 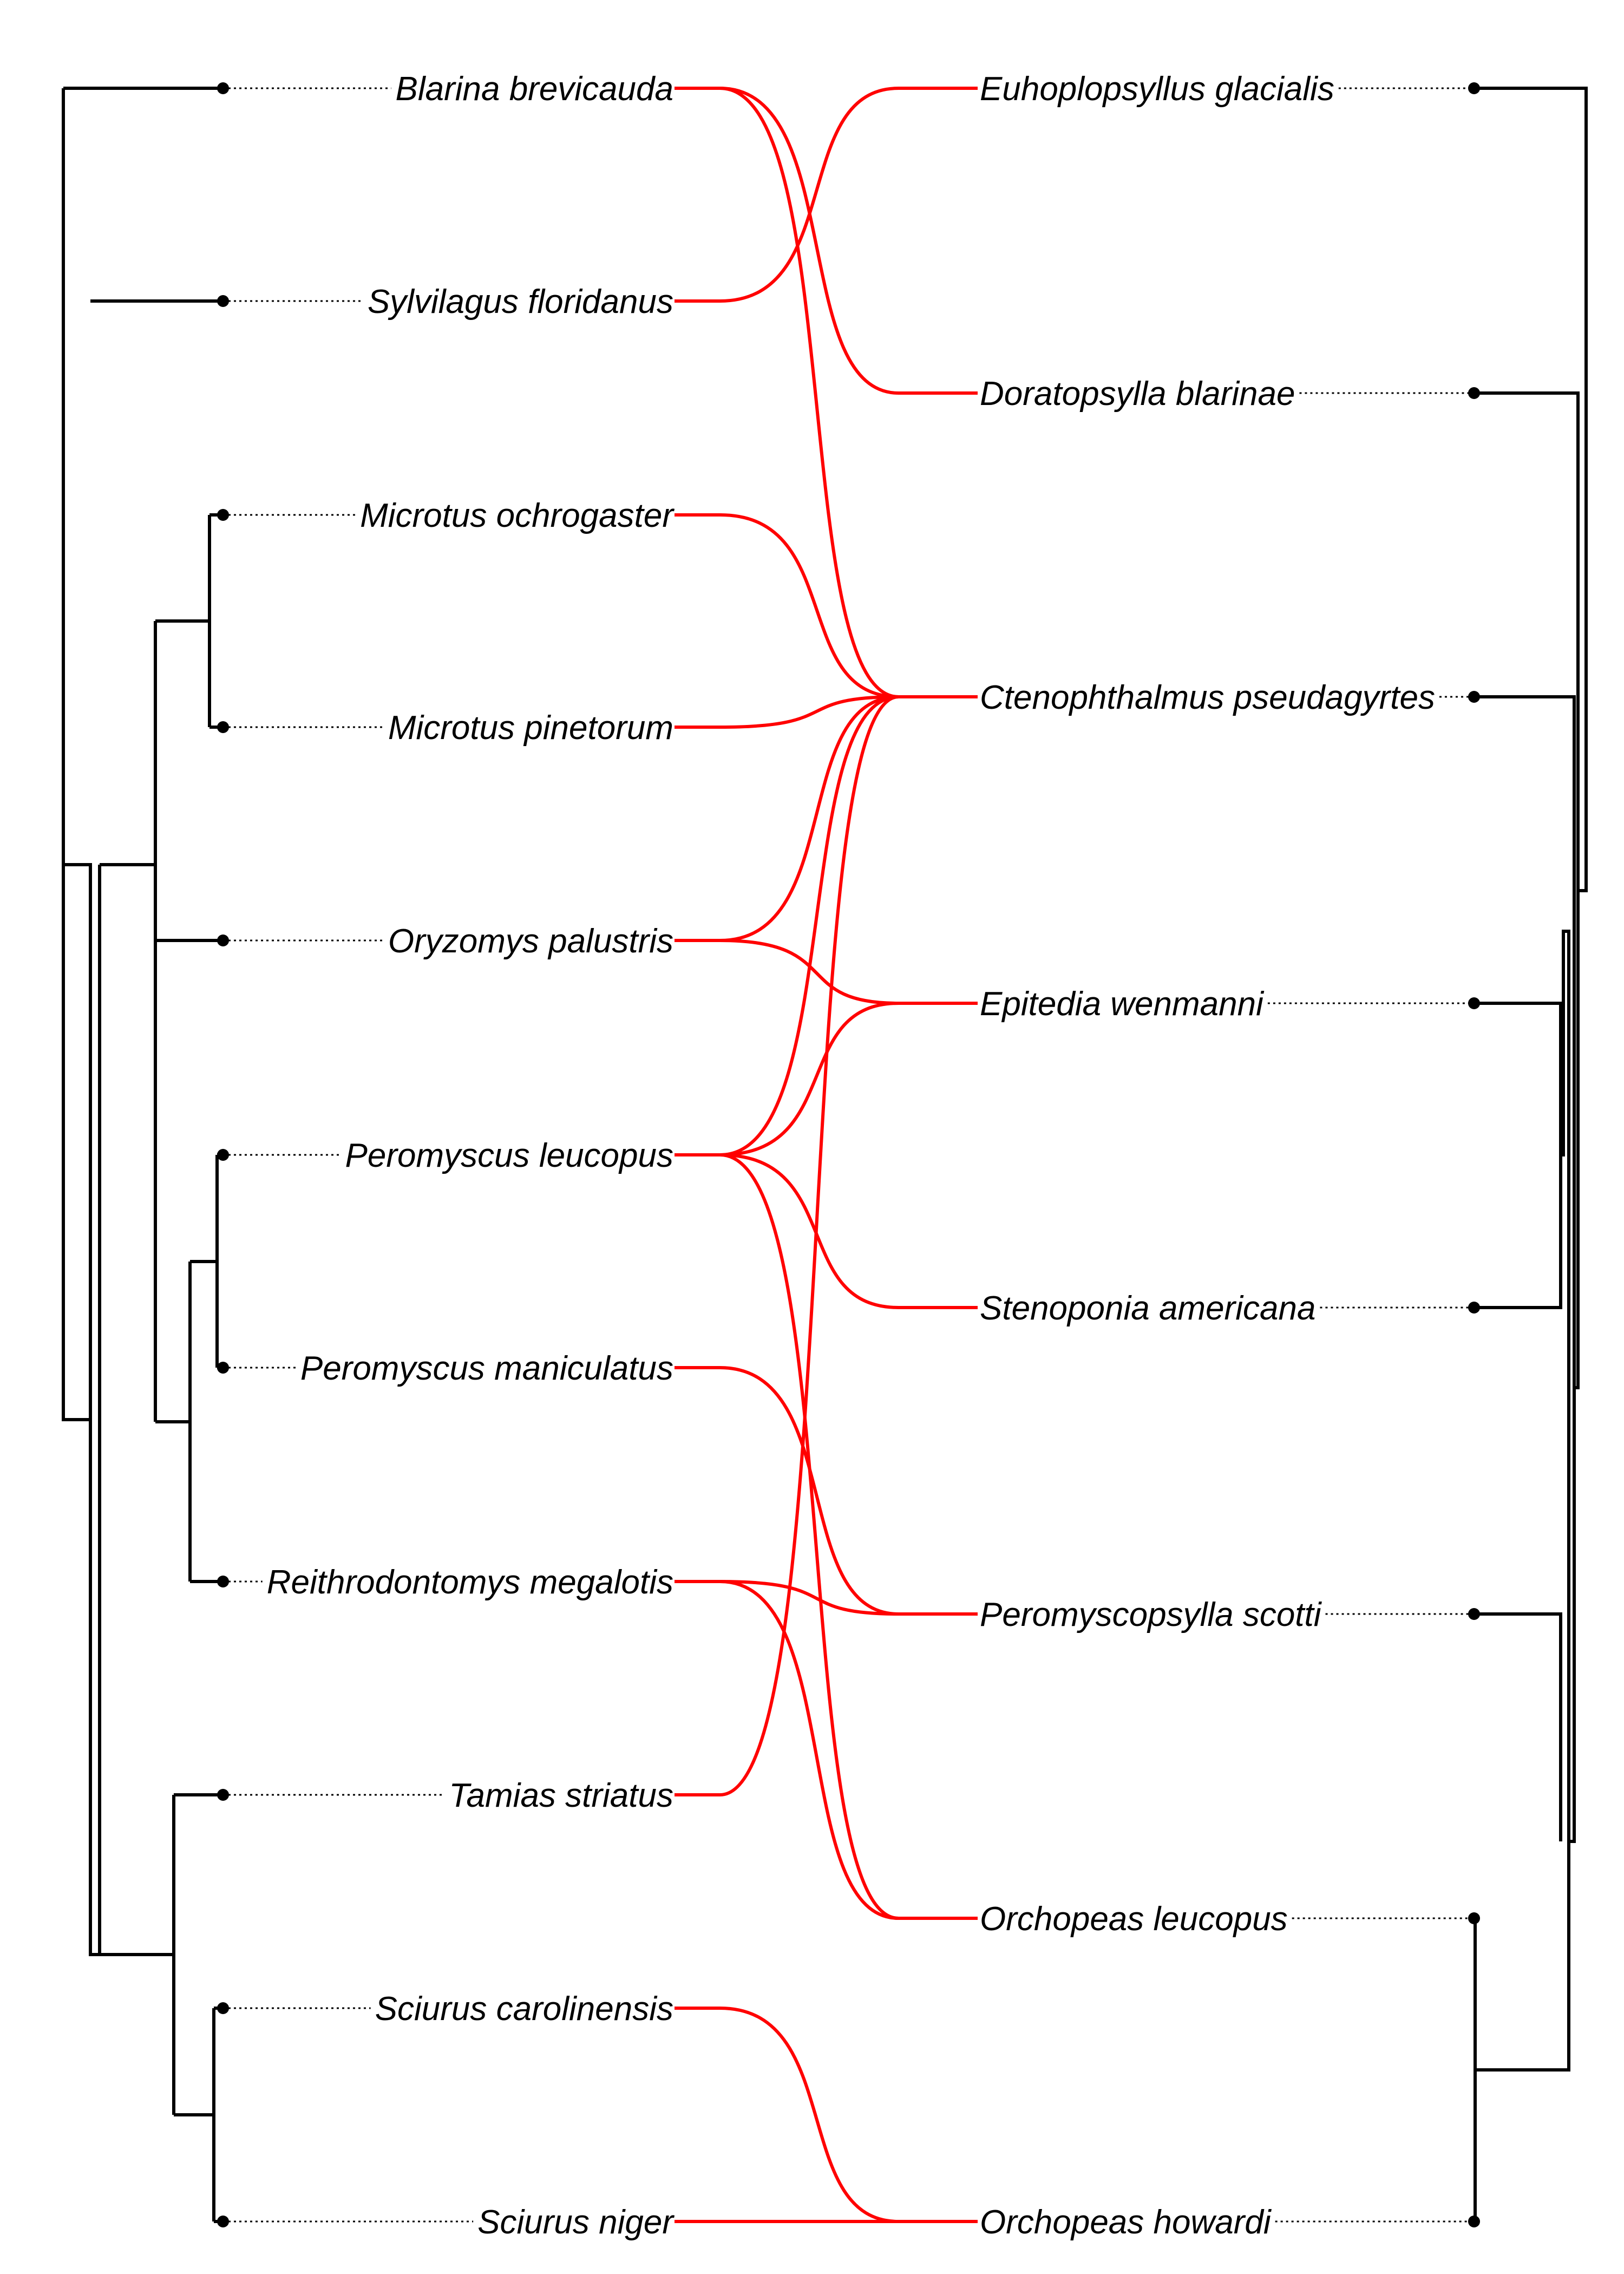 What do you see at coordinates (530, 728) in the screenshot?
I see `host-label-microtus-pinetorum: Microtus pinetorum` at bounding box center [530, 728].